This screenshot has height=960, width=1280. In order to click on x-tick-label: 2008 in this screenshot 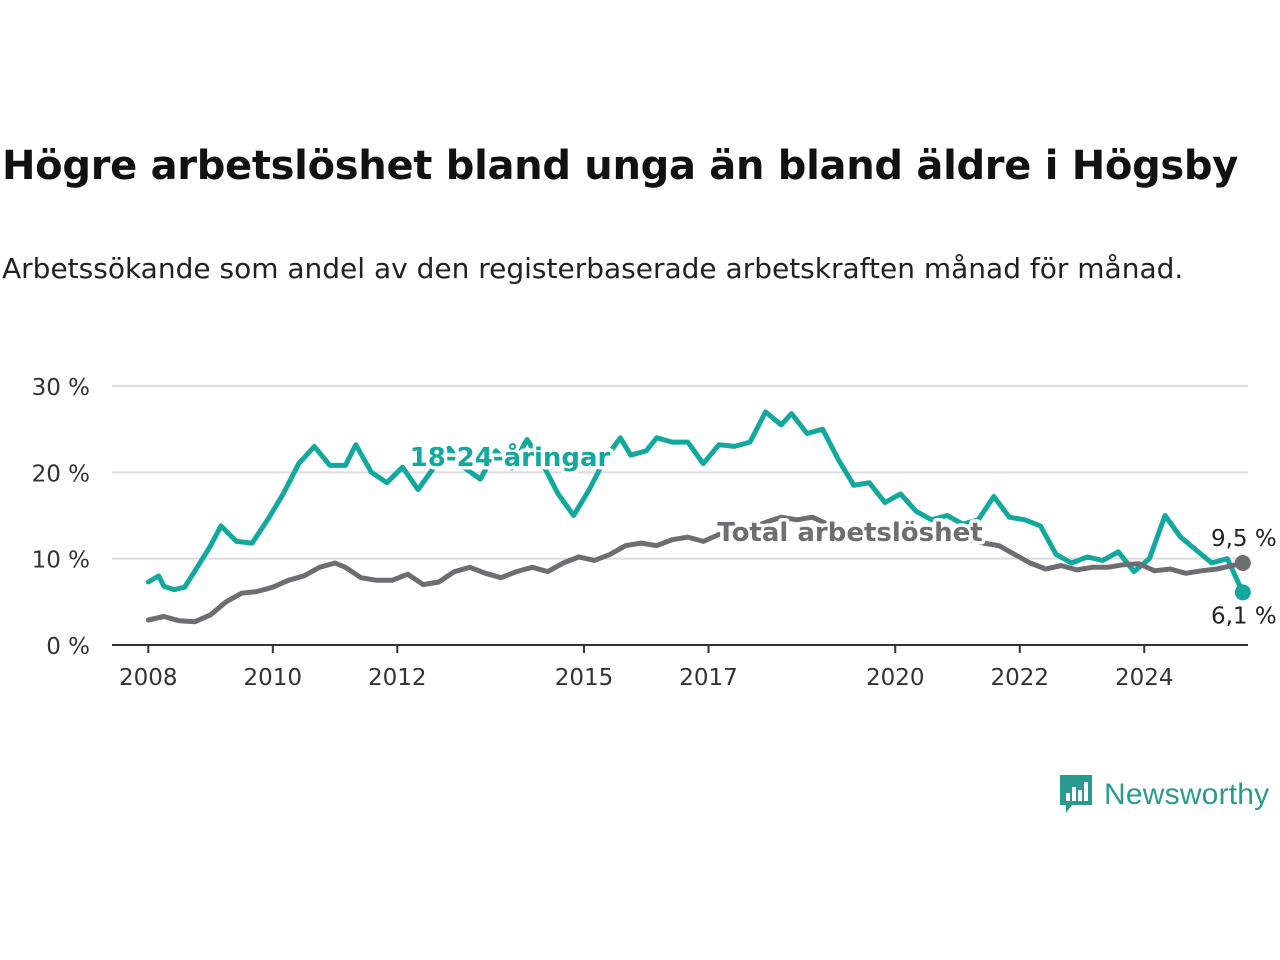, I will do `click(148, 678)`.